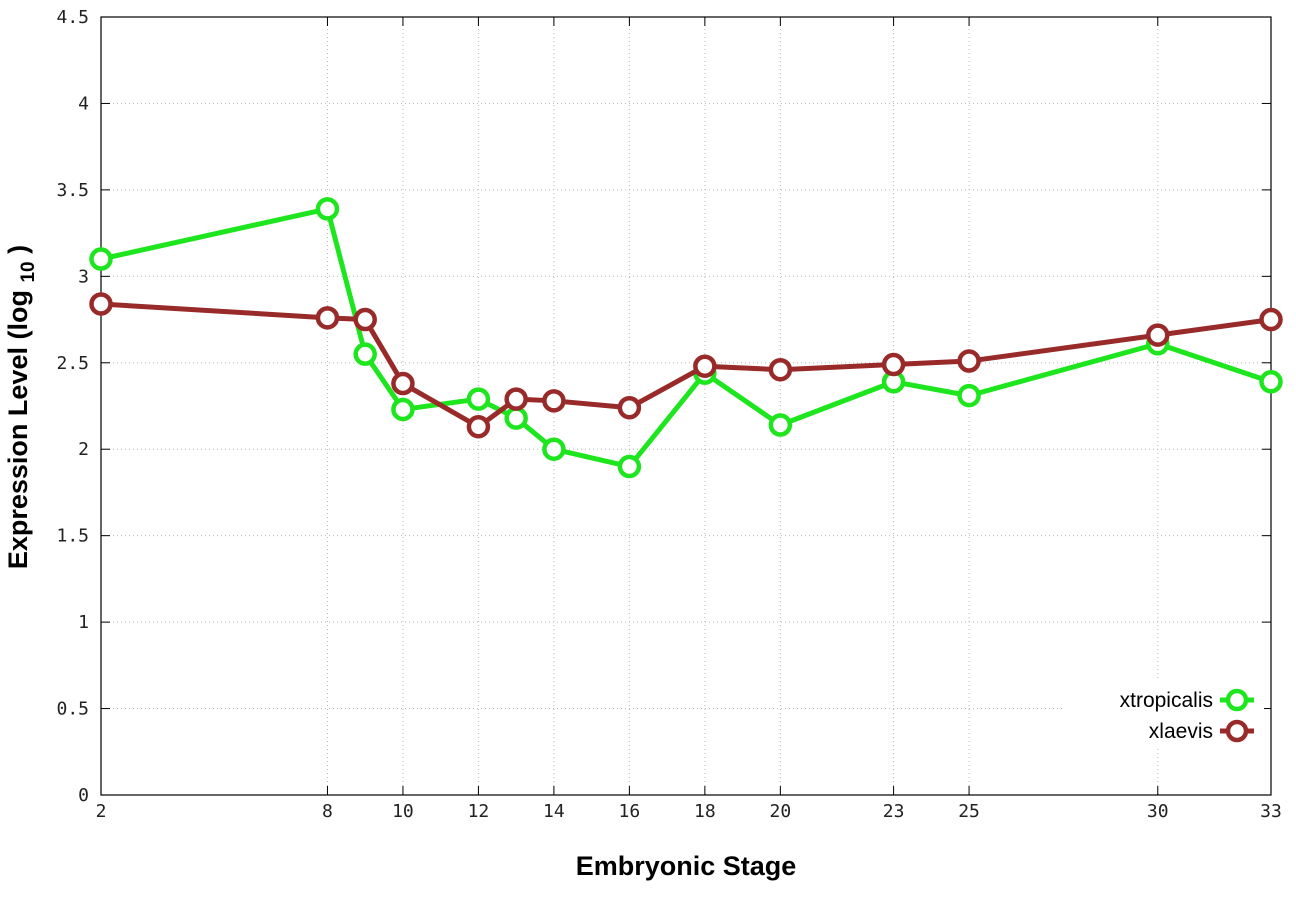  What do you see at coordinates (83, 103) in the screenshot?
I see `y-tick-label: 4` at bounding box center [83, 103].